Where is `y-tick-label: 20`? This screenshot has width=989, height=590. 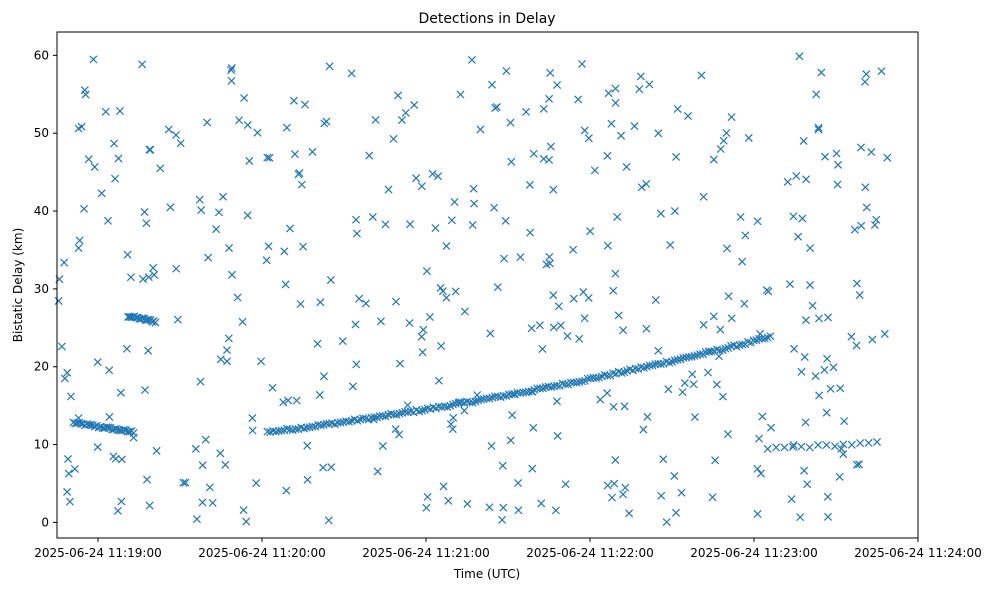 y-tick-label: 20 is located at coordinates (41, 367).